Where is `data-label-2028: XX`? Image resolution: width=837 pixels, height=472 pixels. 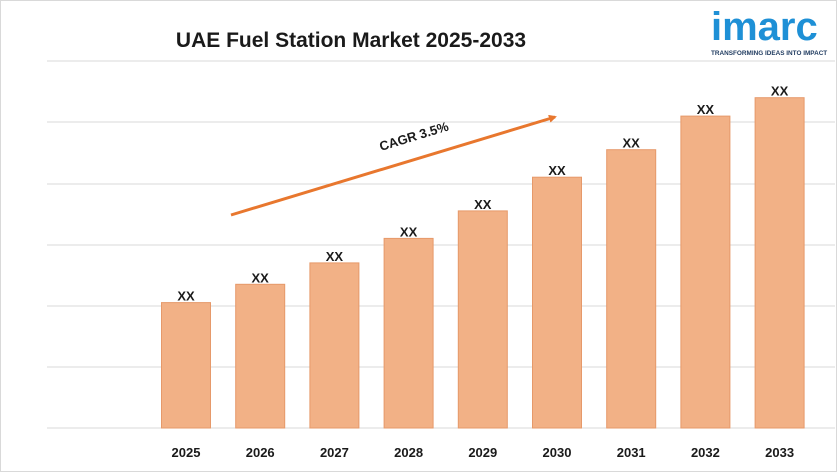
data-label-2028: XX is located at coordinates (409, 231).